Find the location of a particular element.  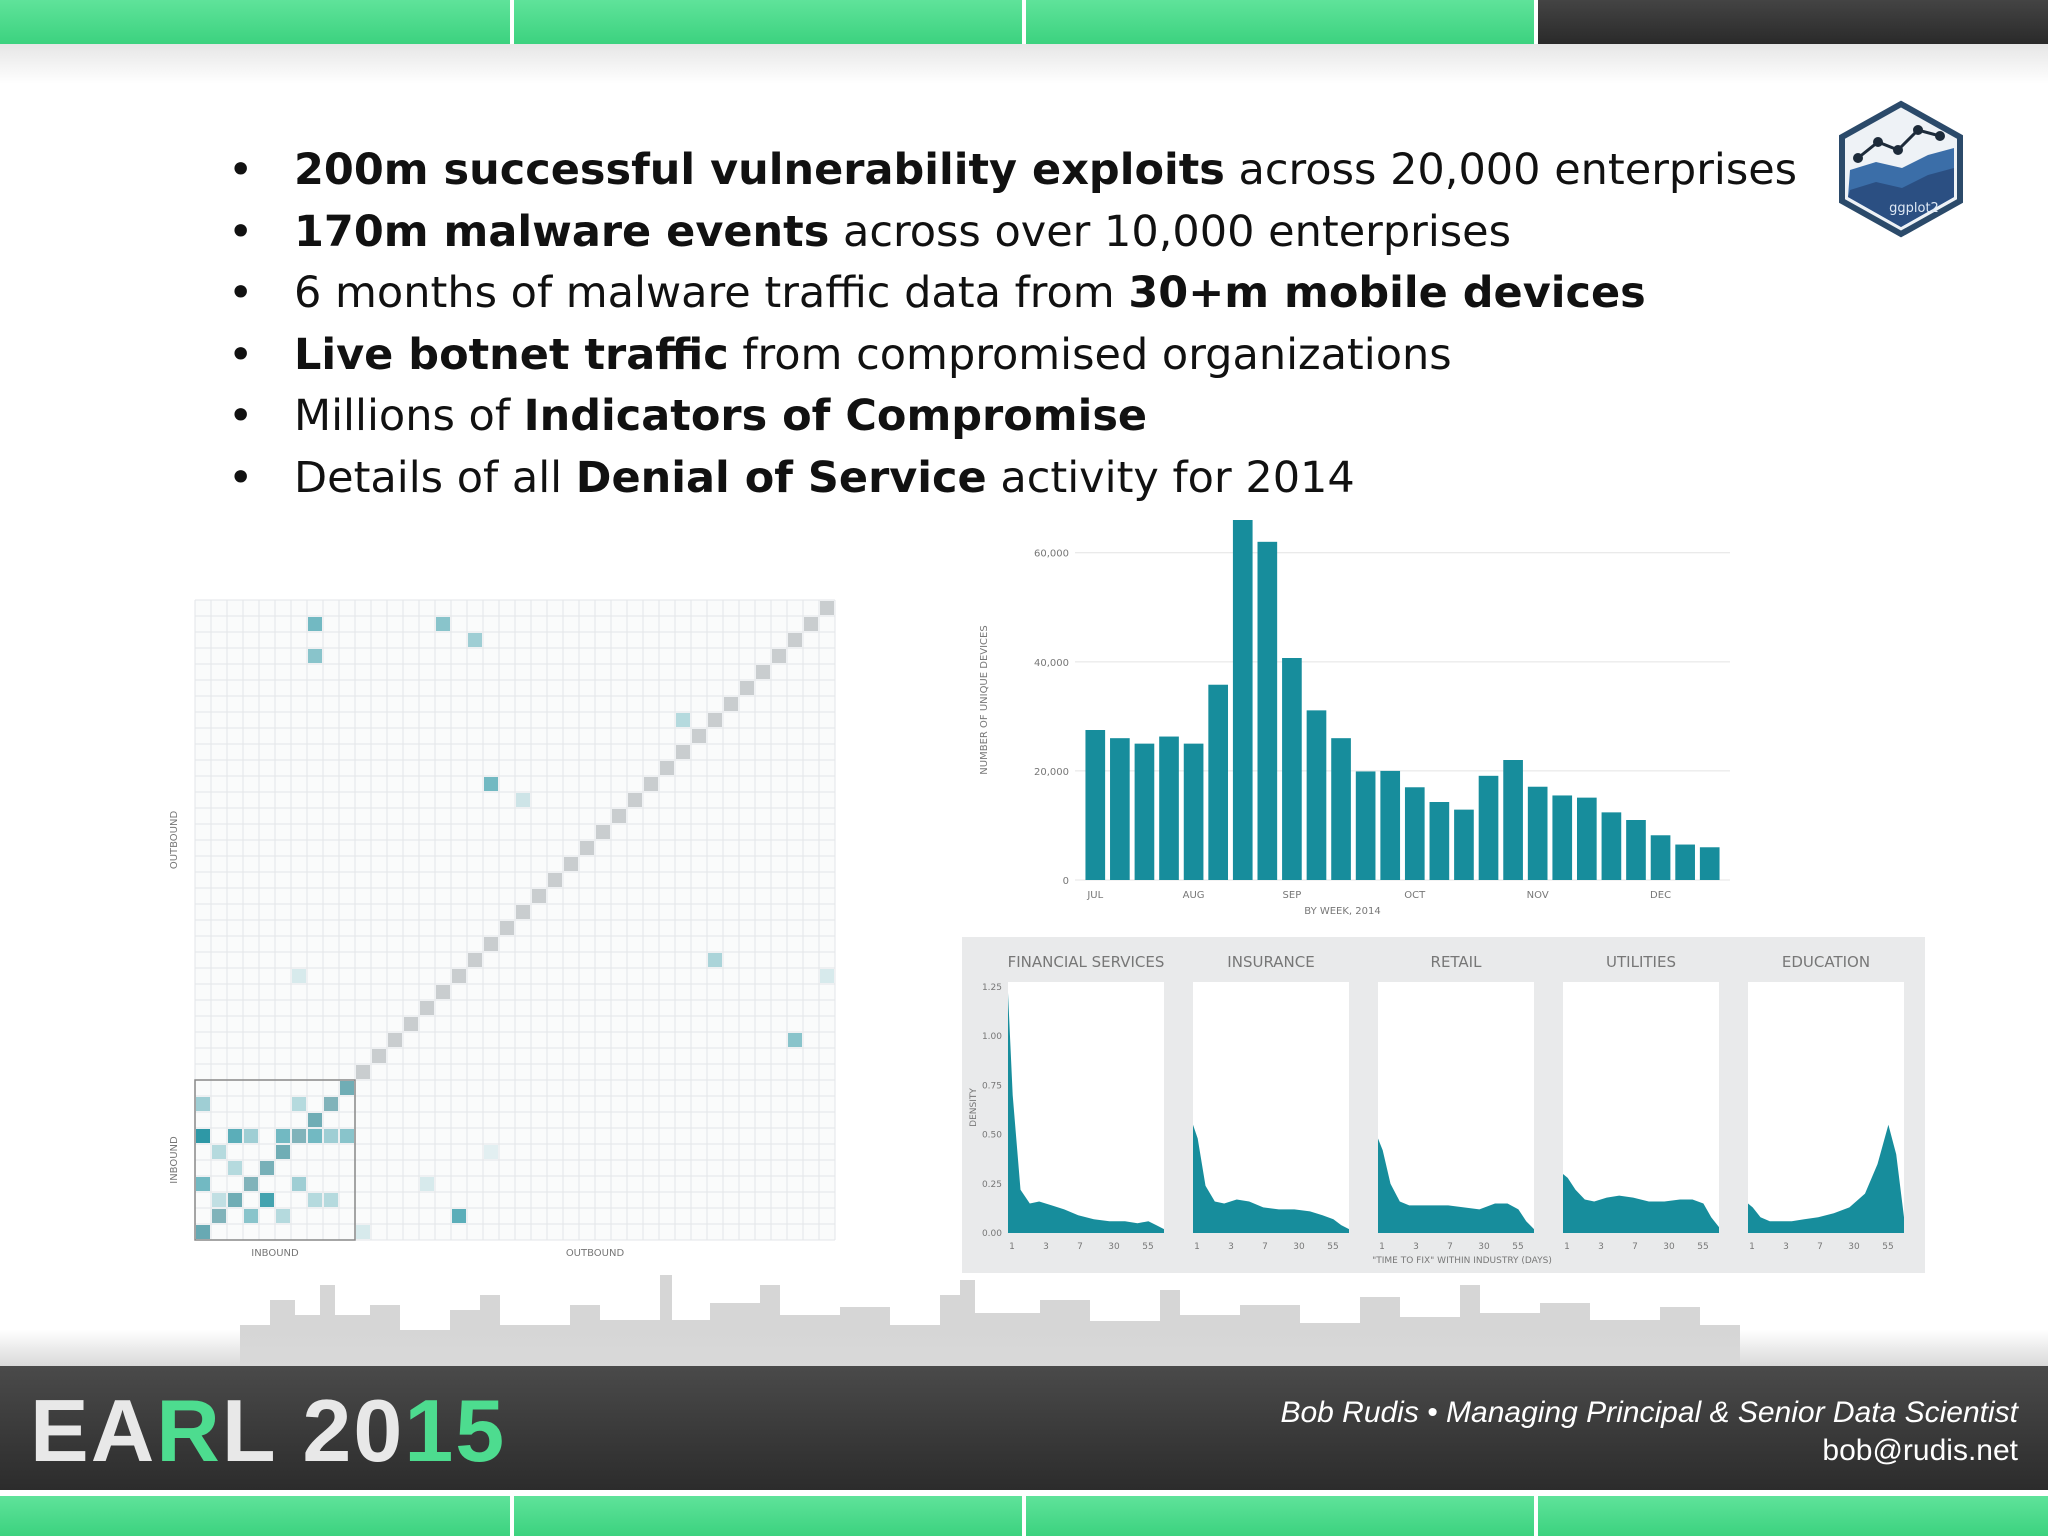

bullet-text: from compromised organizations is located at coordinates (1090, 354).